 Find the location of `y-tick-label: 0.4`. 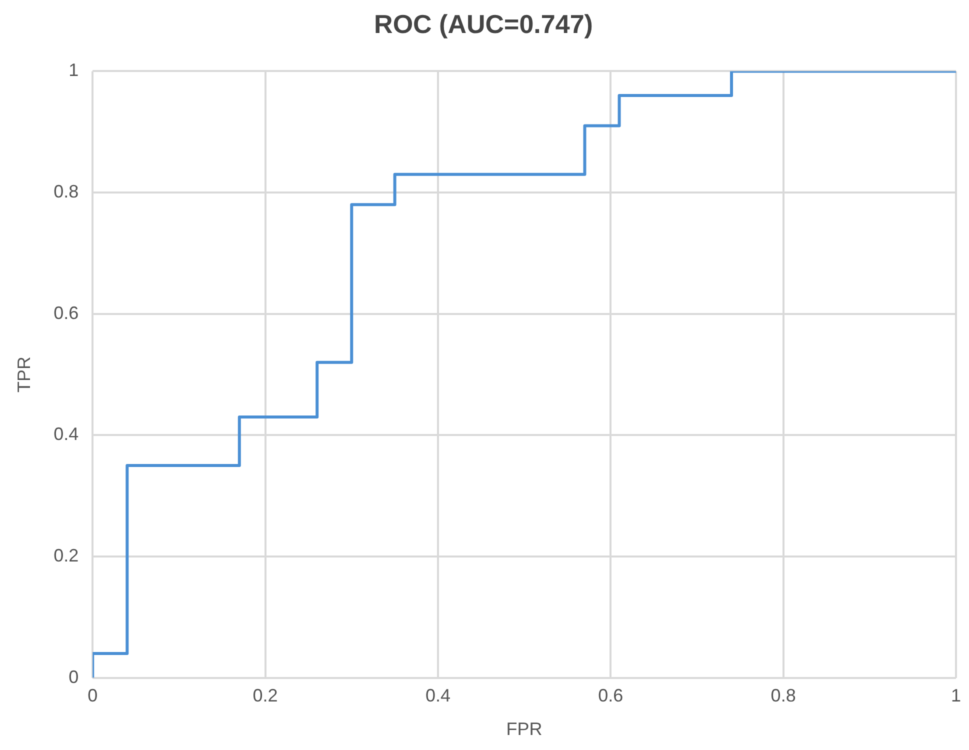

y-tick-label: 0.4 is located at coordinates (66, 434).